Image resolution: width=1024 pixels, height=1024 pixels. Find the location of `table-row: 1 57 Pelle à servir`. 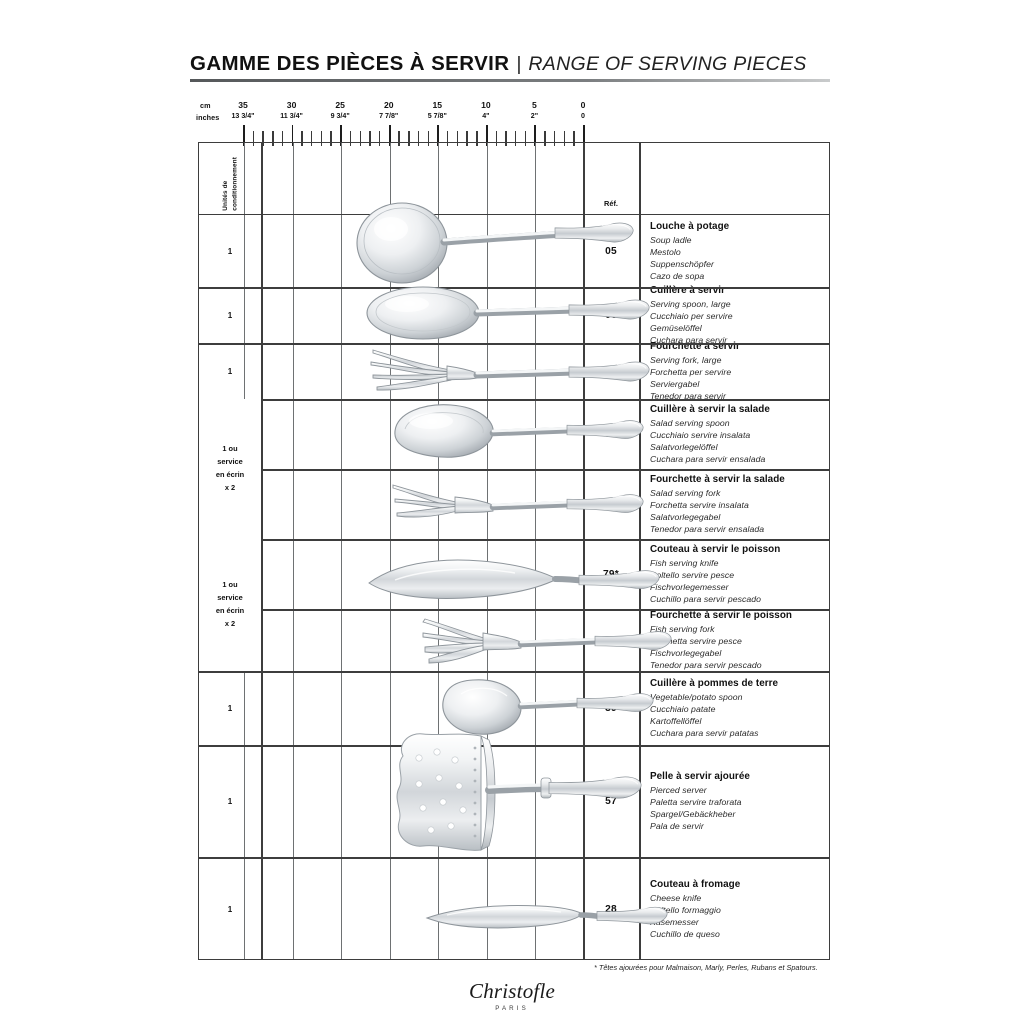

table-row: 1 57 Pelle à servir is located at coordinates (514, 795).